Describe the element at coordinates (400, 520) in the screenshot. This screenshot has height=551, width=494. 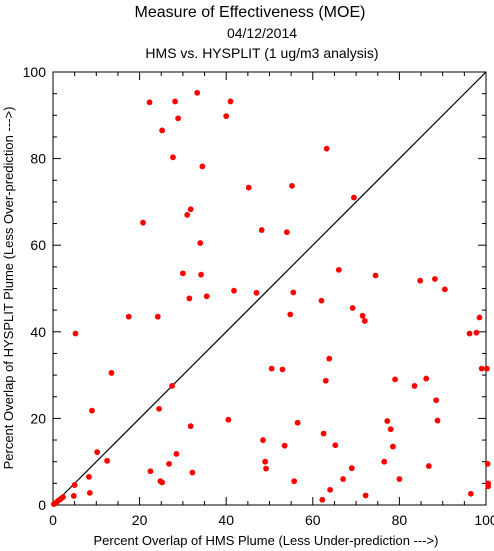
I see `x-tick-label: 80` at that location.